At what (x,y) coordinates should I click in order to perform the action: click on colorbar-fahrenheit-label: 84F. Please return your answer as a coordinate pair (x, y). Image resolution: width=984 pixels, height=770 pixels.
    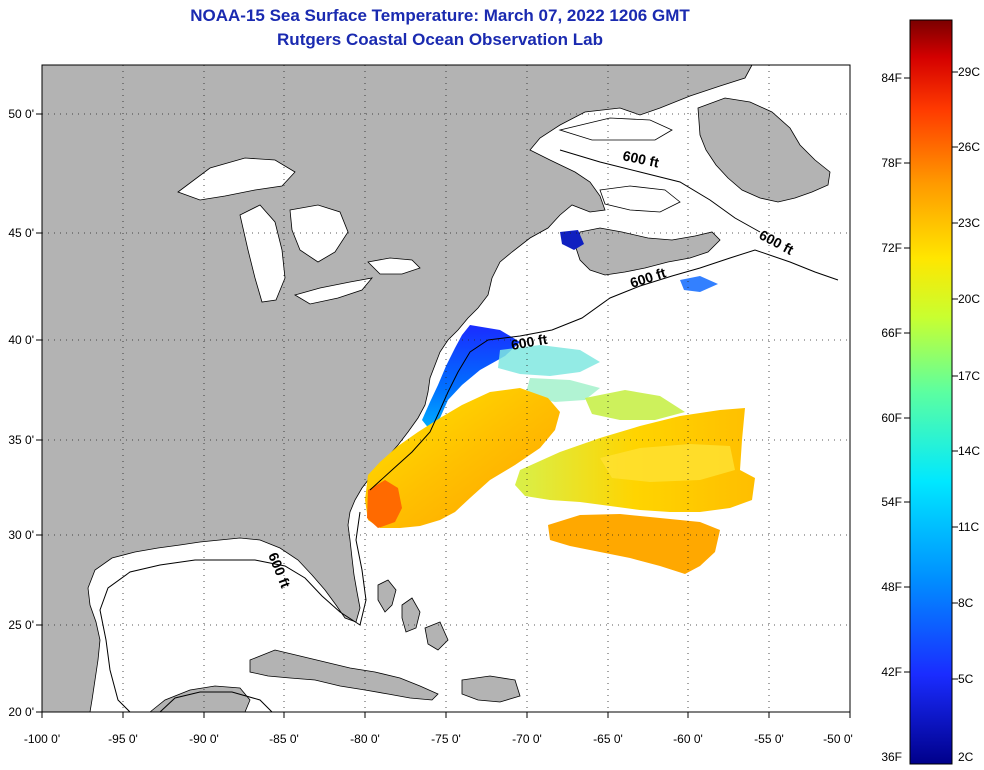
    Looking at the image, I should click on (891, 78).